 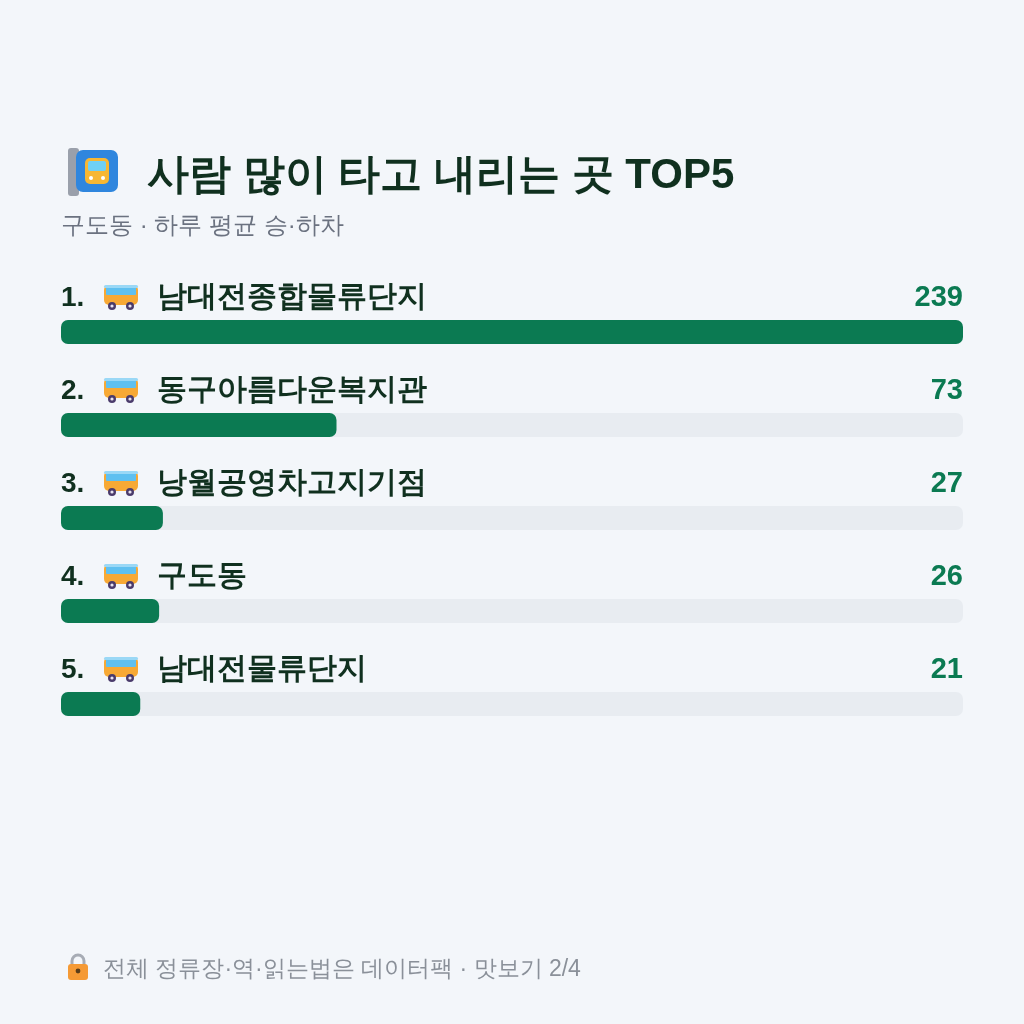 What do you see at coordinates (214, 667) in the screenshot?
I see `category-label: 5. 남대전물류단지` at bounding box center [214, 667].